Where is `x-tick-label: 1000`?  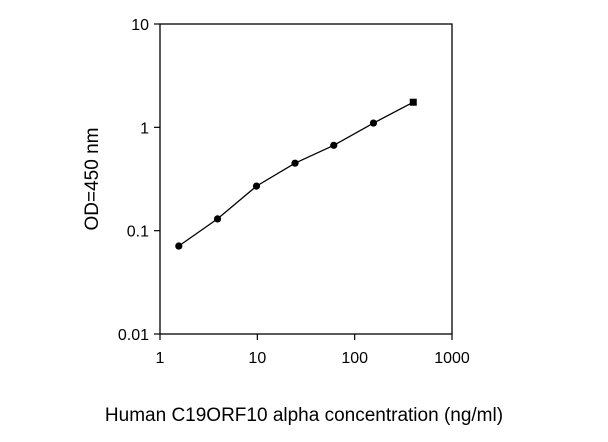 x-tick-label: 1000 is located at coordinates (452, 358).